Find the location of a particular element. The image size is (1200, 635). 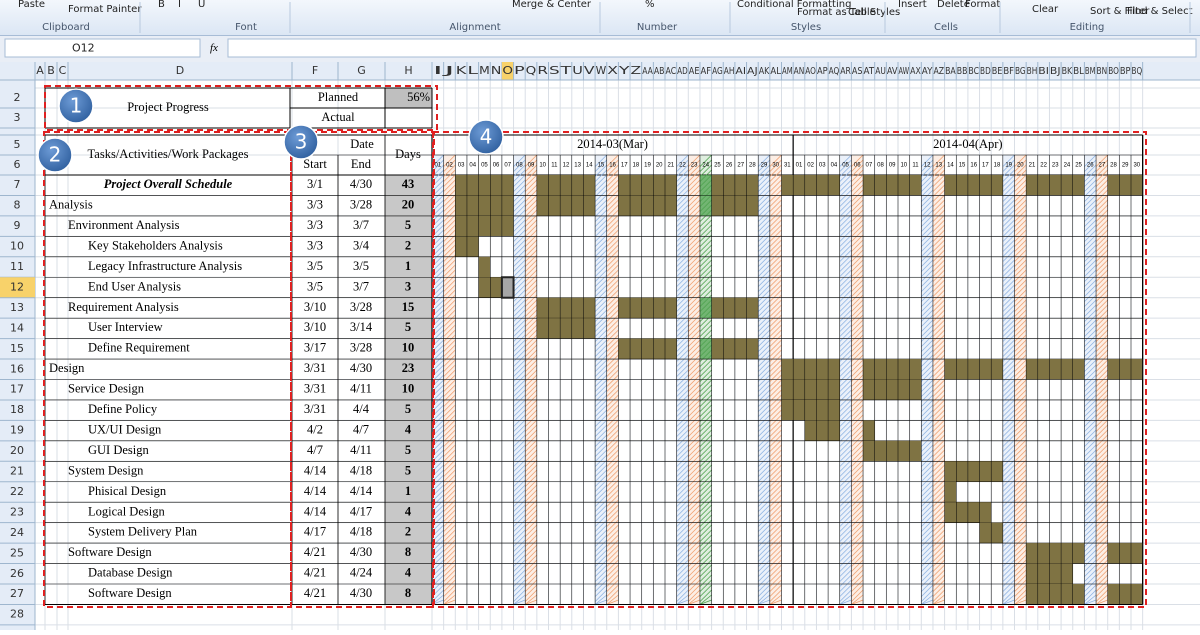

column-header: Y is located at coordinates (623, 70).